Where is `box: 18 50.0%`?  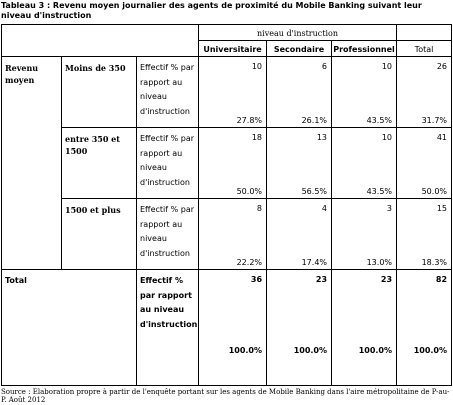 box: 18 50.0% is located at coordinates (232, 163).